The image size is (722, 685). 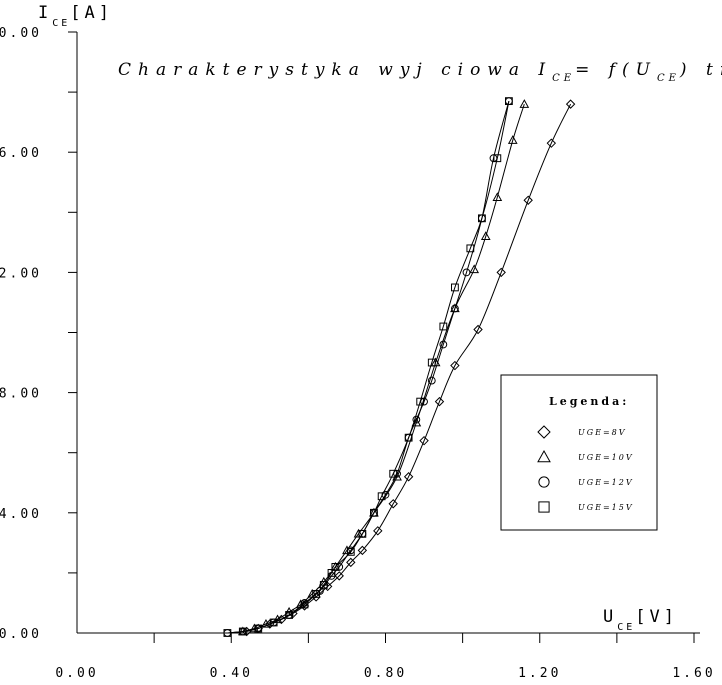 I want to click on legend-entry-label: UGE=8V, so click(x=602, y=432).